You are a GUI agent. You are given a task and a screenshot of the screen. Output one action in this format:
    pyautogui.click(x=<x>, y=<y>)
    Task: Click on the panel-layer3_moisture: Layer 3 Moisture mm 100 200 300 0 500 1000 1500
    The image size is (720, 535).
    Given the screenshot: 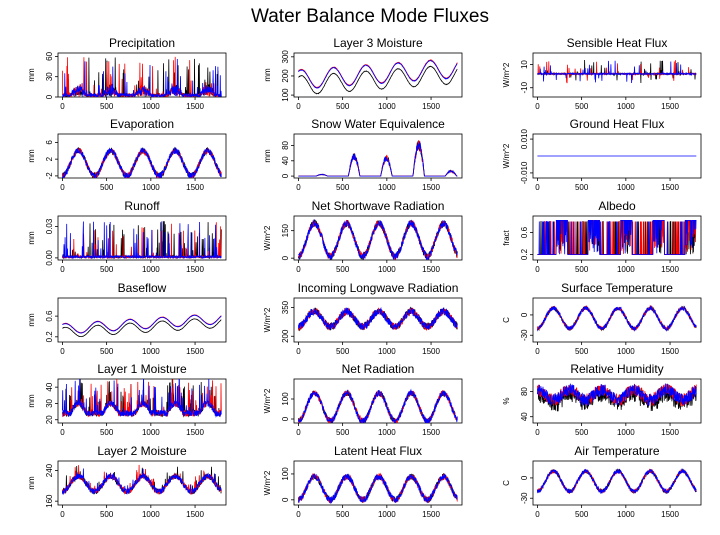 What is the action you would take?
    pyautogui.click(x=363, y=73)
    